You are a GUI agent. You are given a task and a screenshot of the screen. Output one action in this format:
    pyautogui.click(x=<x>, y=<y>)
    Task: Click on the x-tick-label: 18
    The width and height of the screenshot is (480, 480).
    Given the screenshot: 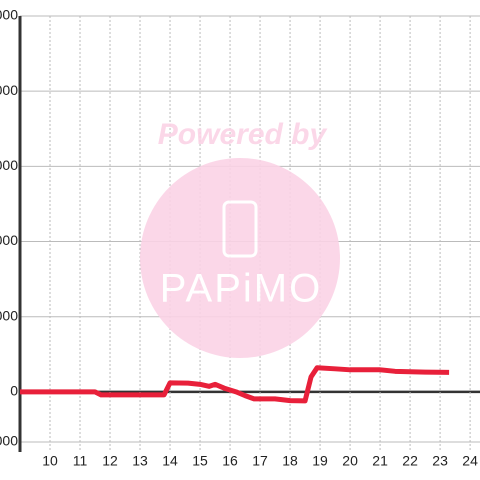 What is the action you would take?
    pyautogui.click(x=290, y=461)
    